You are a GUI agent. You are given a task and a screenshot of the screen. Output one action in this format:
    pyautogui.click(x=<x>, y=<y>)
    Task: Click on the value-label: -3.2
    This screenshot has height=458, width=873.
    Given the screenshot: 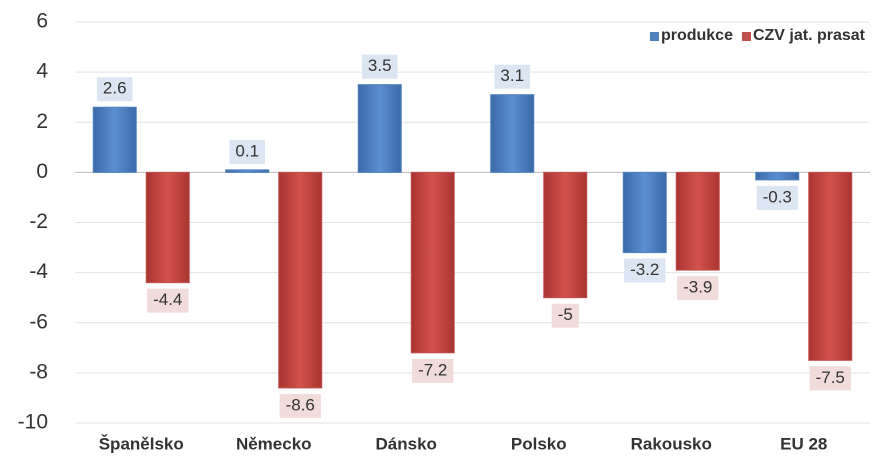 What is the action you would take?
    pyautogui.click(x=644, y=269)
    